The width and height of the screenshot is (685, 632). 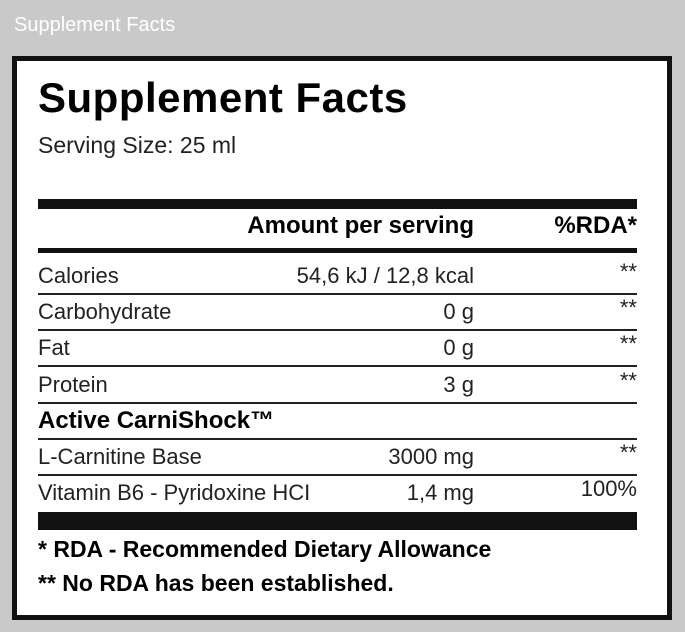 What do you see at coordinates (156, 420) in the screenshot?
I see `section-heading: Active CarniShock™` at bounding box center [156, 420].